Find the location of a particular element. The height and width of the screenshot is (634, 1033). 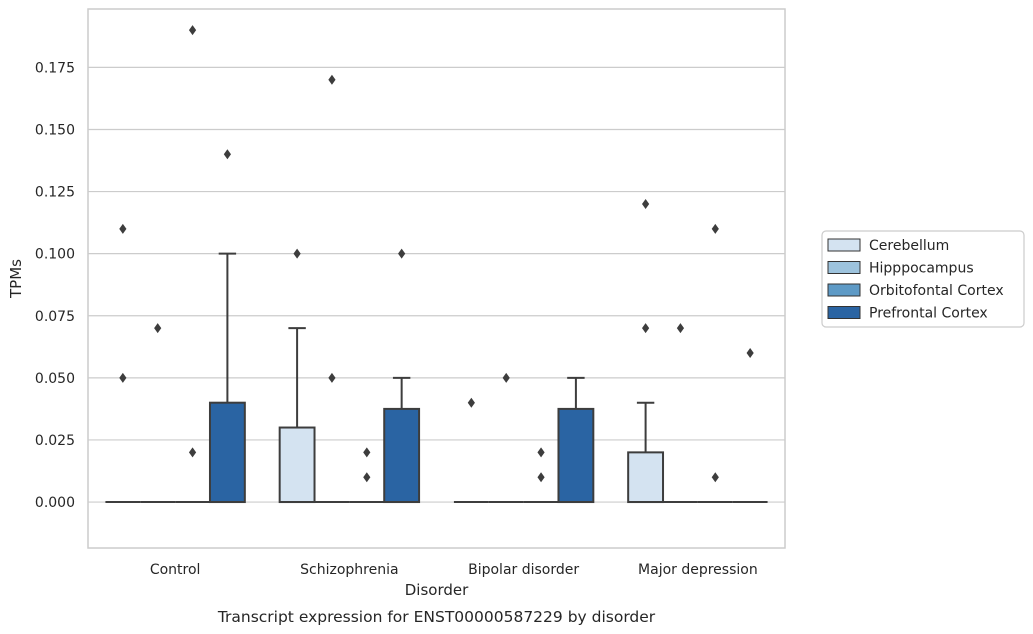

x-tick-label: Control is located at coordinates (175, 570).